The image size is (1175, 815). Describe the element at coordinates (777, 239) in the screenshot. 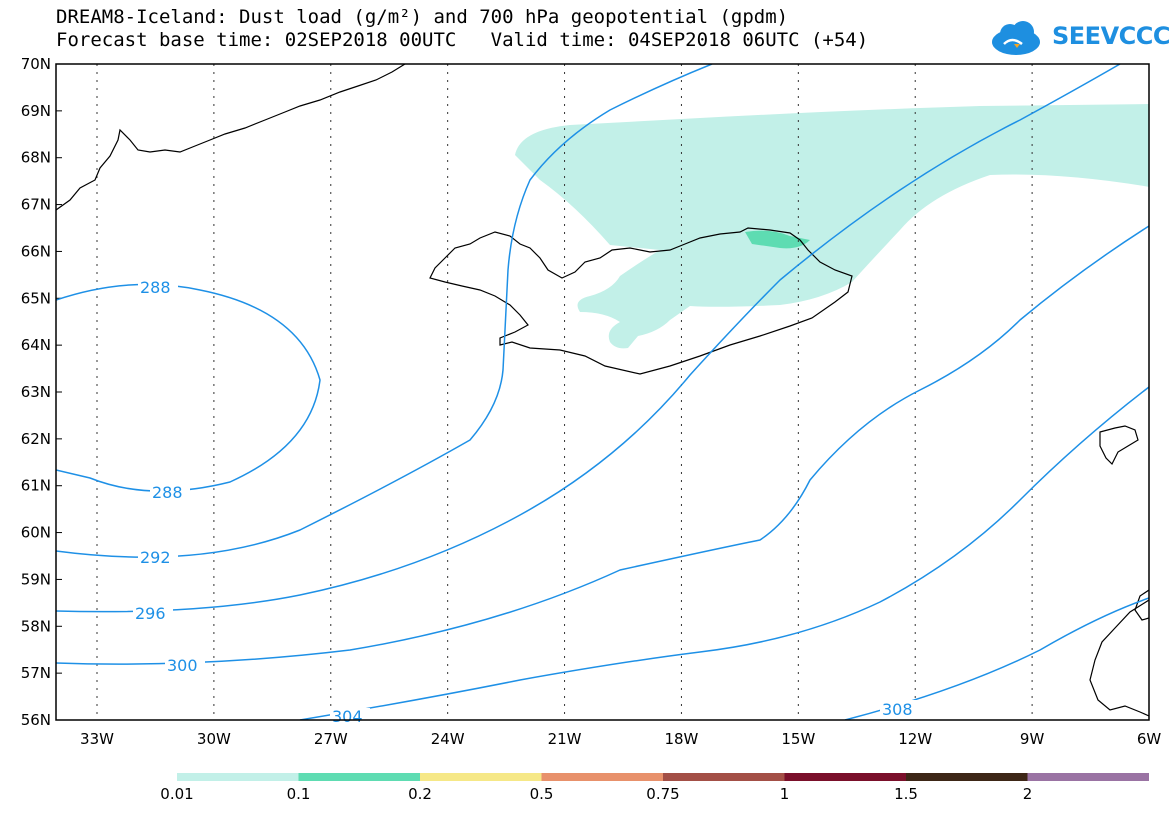

I see `dust-plume-mid` at that location.